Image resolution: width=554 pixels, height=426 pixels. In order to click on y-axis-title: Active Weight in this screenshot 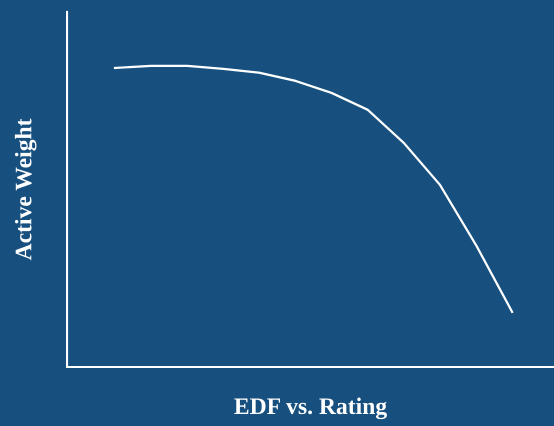, I will do `click(25, 189)`.